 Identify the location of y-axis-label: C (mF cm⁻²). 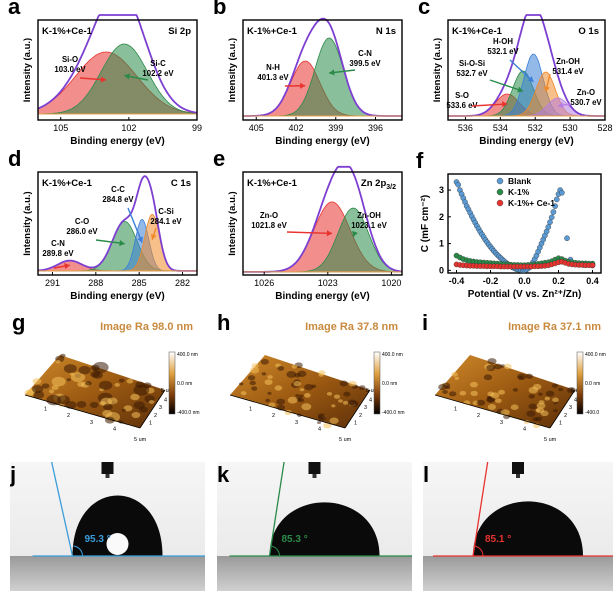
(425, 224).